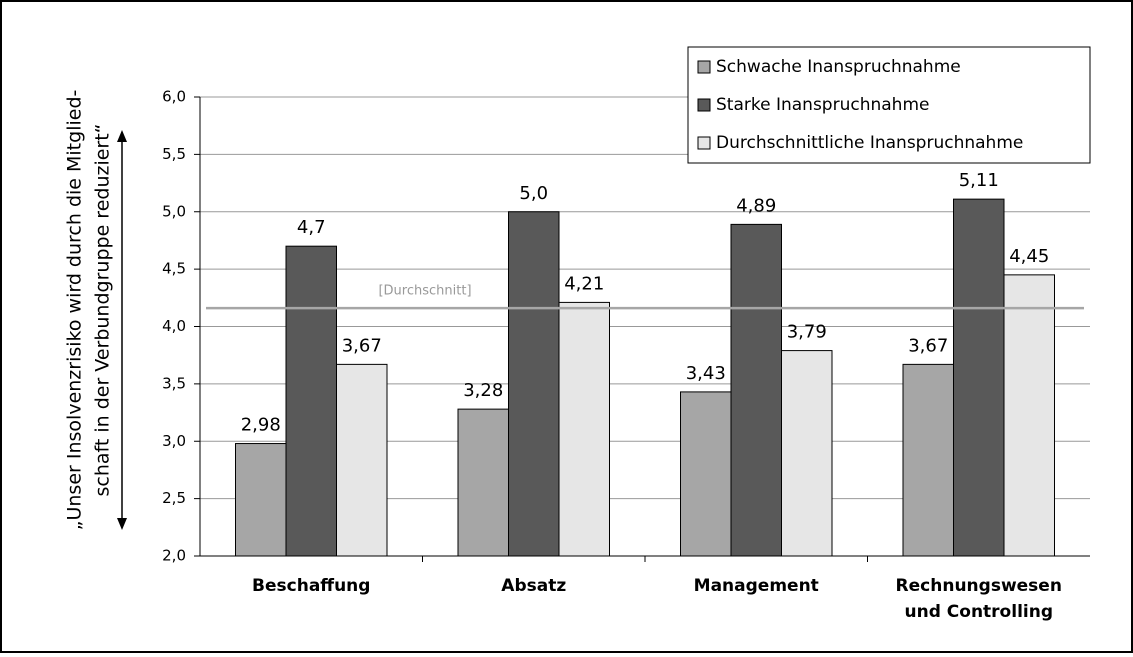  Describe the element at coordinates (261, 425) in the screenshot. I see `value-label: 2,98` at that location.